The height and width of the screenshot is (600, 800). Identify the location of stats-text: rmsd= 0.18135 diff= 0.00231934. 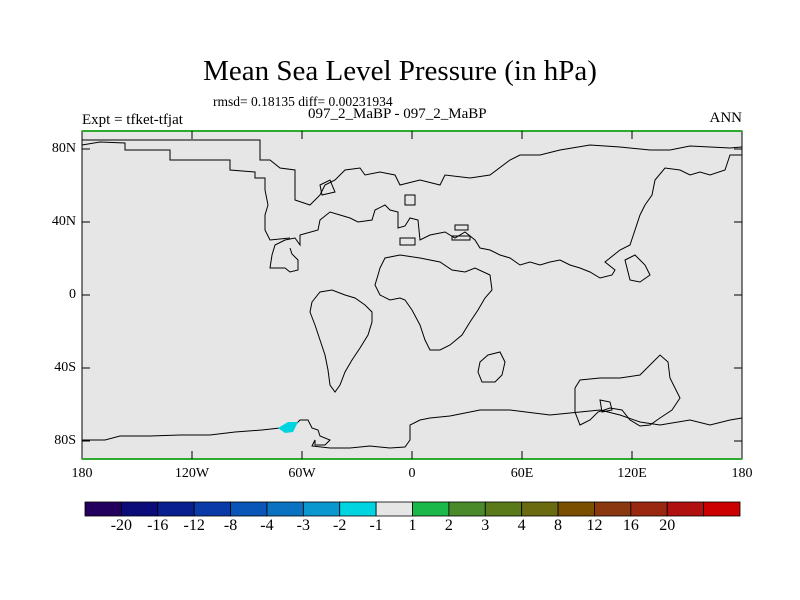
(303, 101).